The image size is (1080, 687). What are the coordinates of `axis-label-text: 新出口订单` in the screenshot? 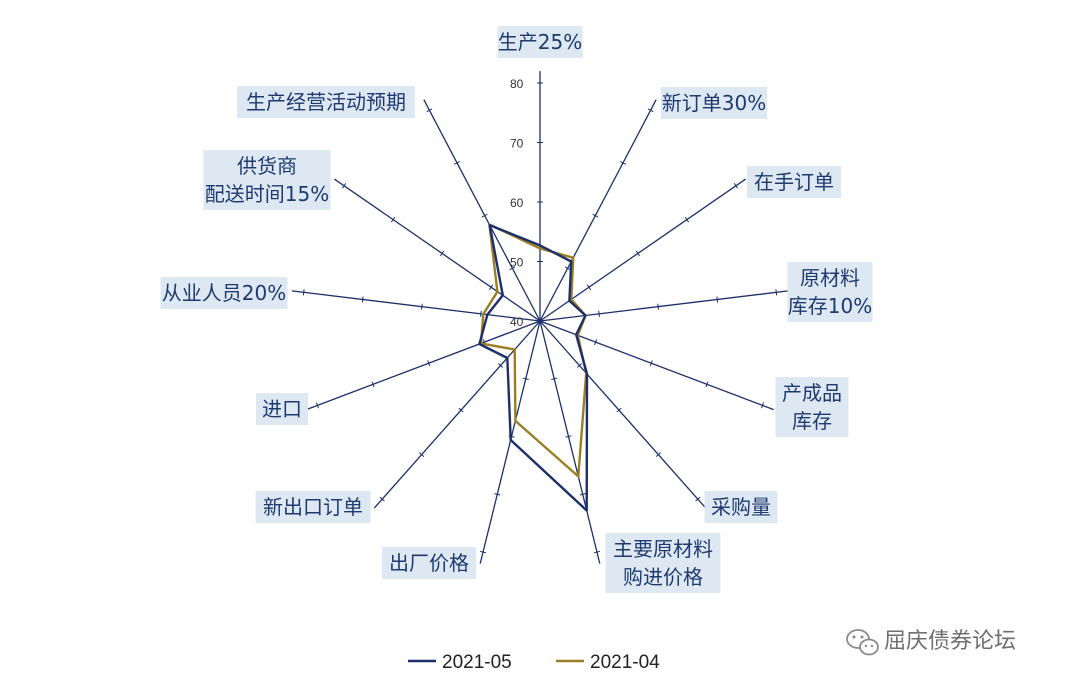 It's located at (313, 507).